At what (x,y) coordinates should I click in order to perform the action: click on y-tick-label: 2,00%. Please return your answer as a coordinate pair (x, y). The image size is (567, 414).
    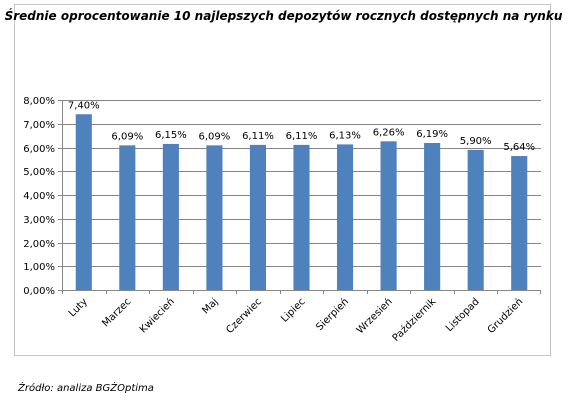
    Looking at the image, I should click on (39, 244).